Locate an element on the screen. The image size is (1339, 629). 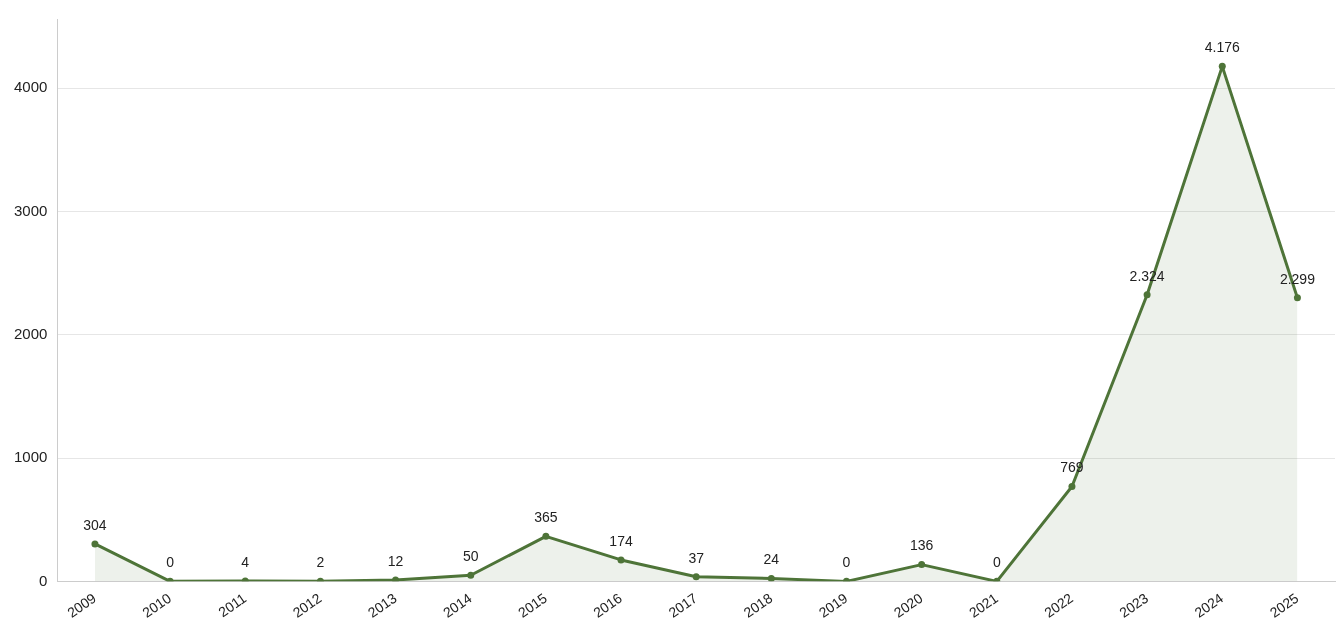
y-tick-label: 1000 is located at coordinates (30, 457).